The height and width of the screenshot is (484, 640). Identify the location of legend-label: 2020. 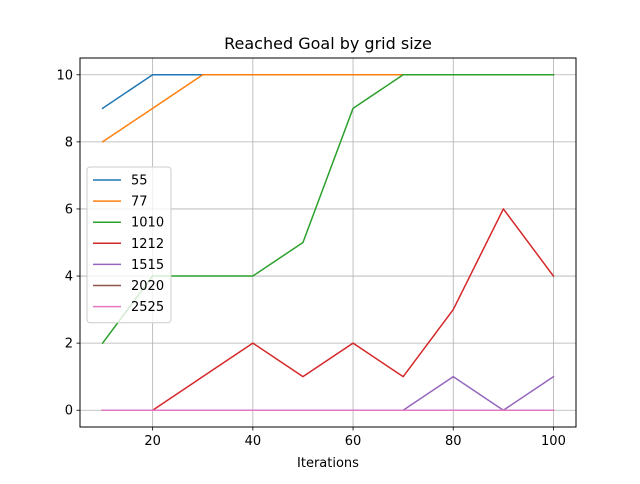
(147, 286).